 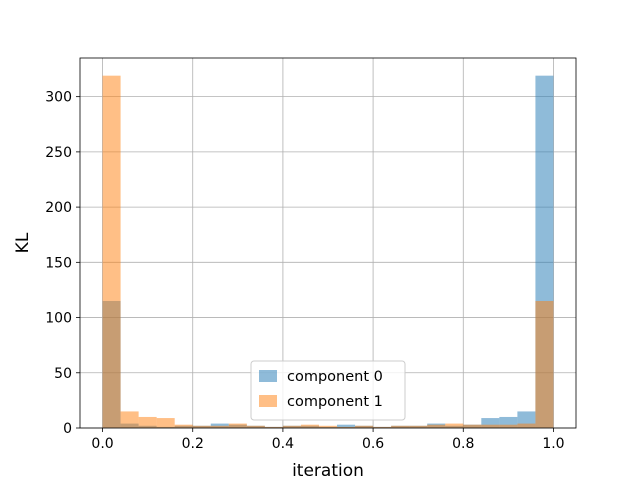 I want to click on x-tick-label: 1.0, so click(x=553, y=444).